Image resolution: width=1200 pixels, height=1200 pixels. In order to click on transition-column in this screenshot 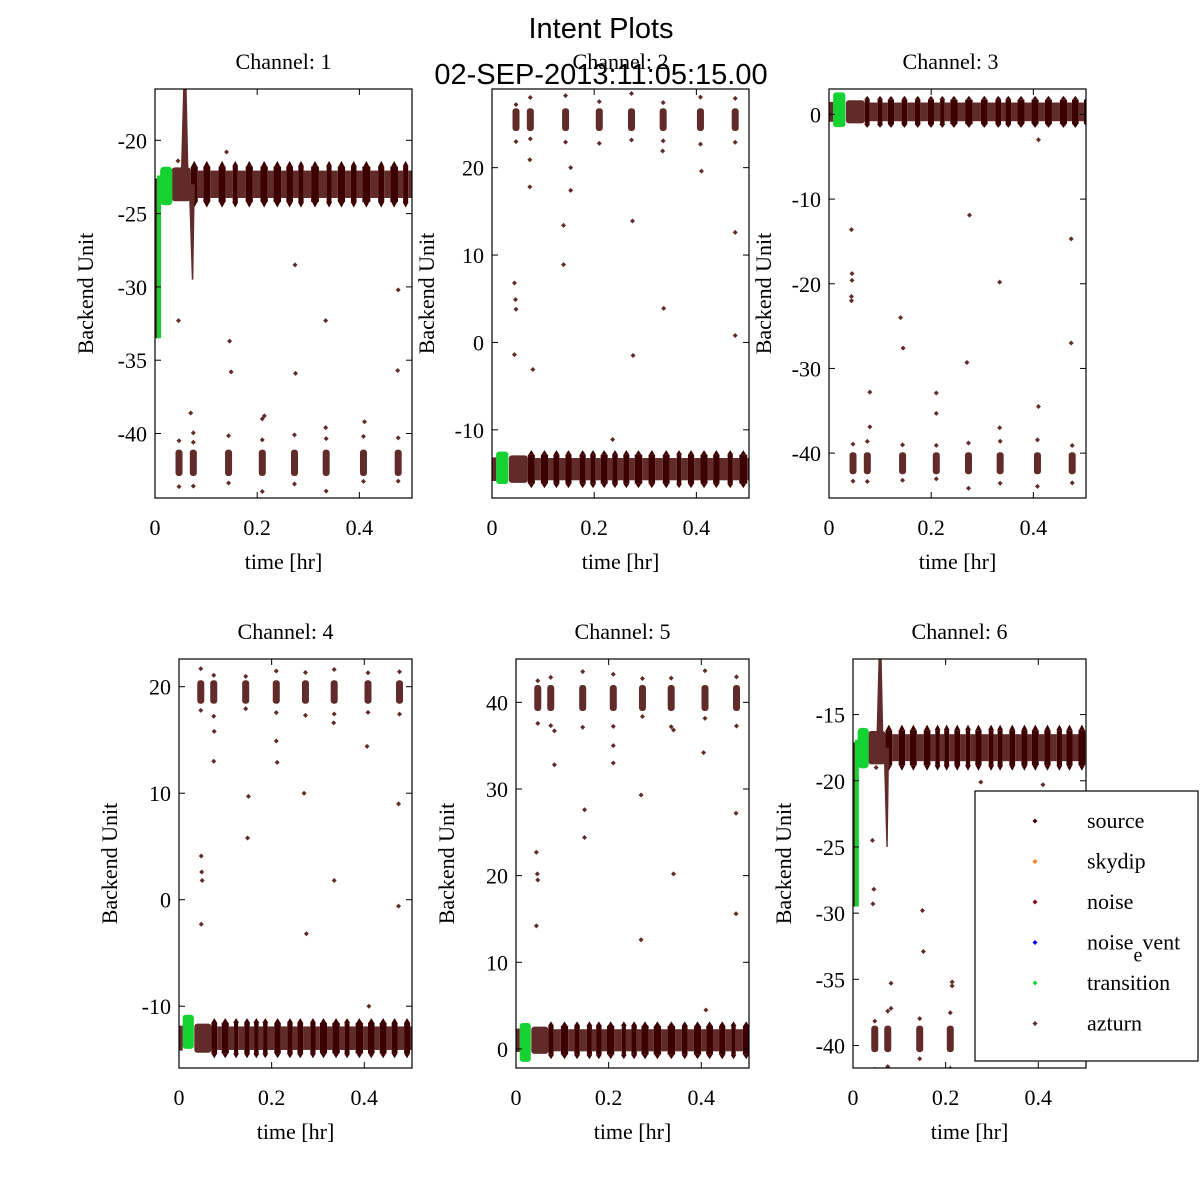, I will do `click(856, 823)`.